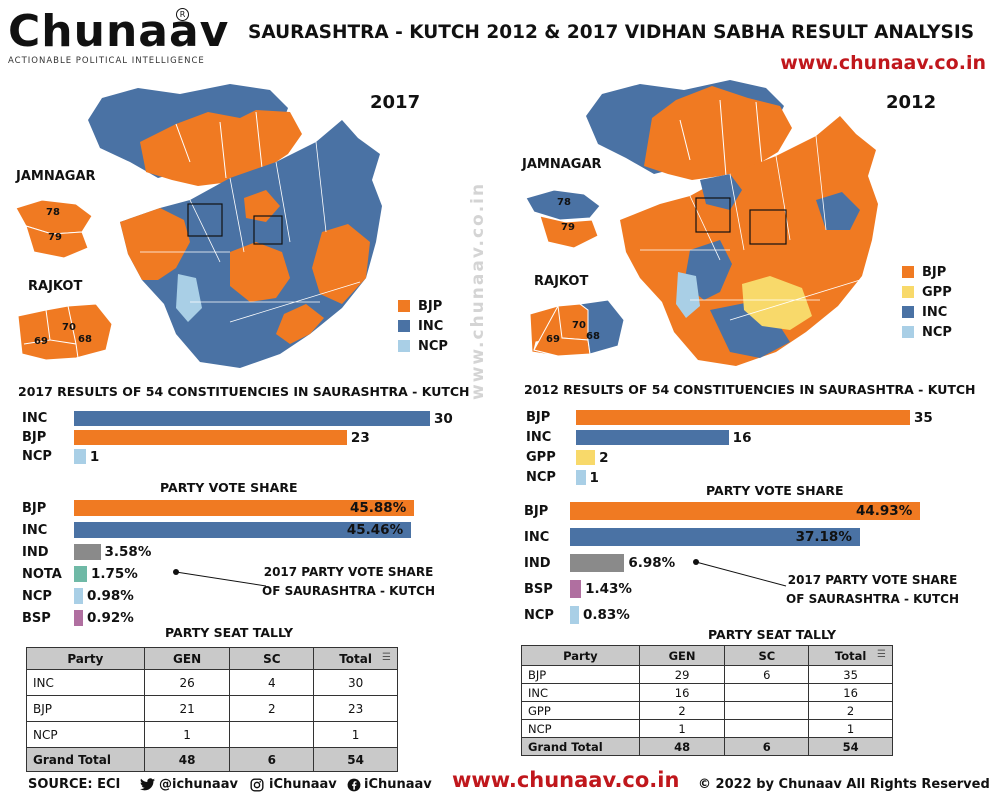  I want to click on legend-2012: BJP GPP INC NCP, so click(927, 302).